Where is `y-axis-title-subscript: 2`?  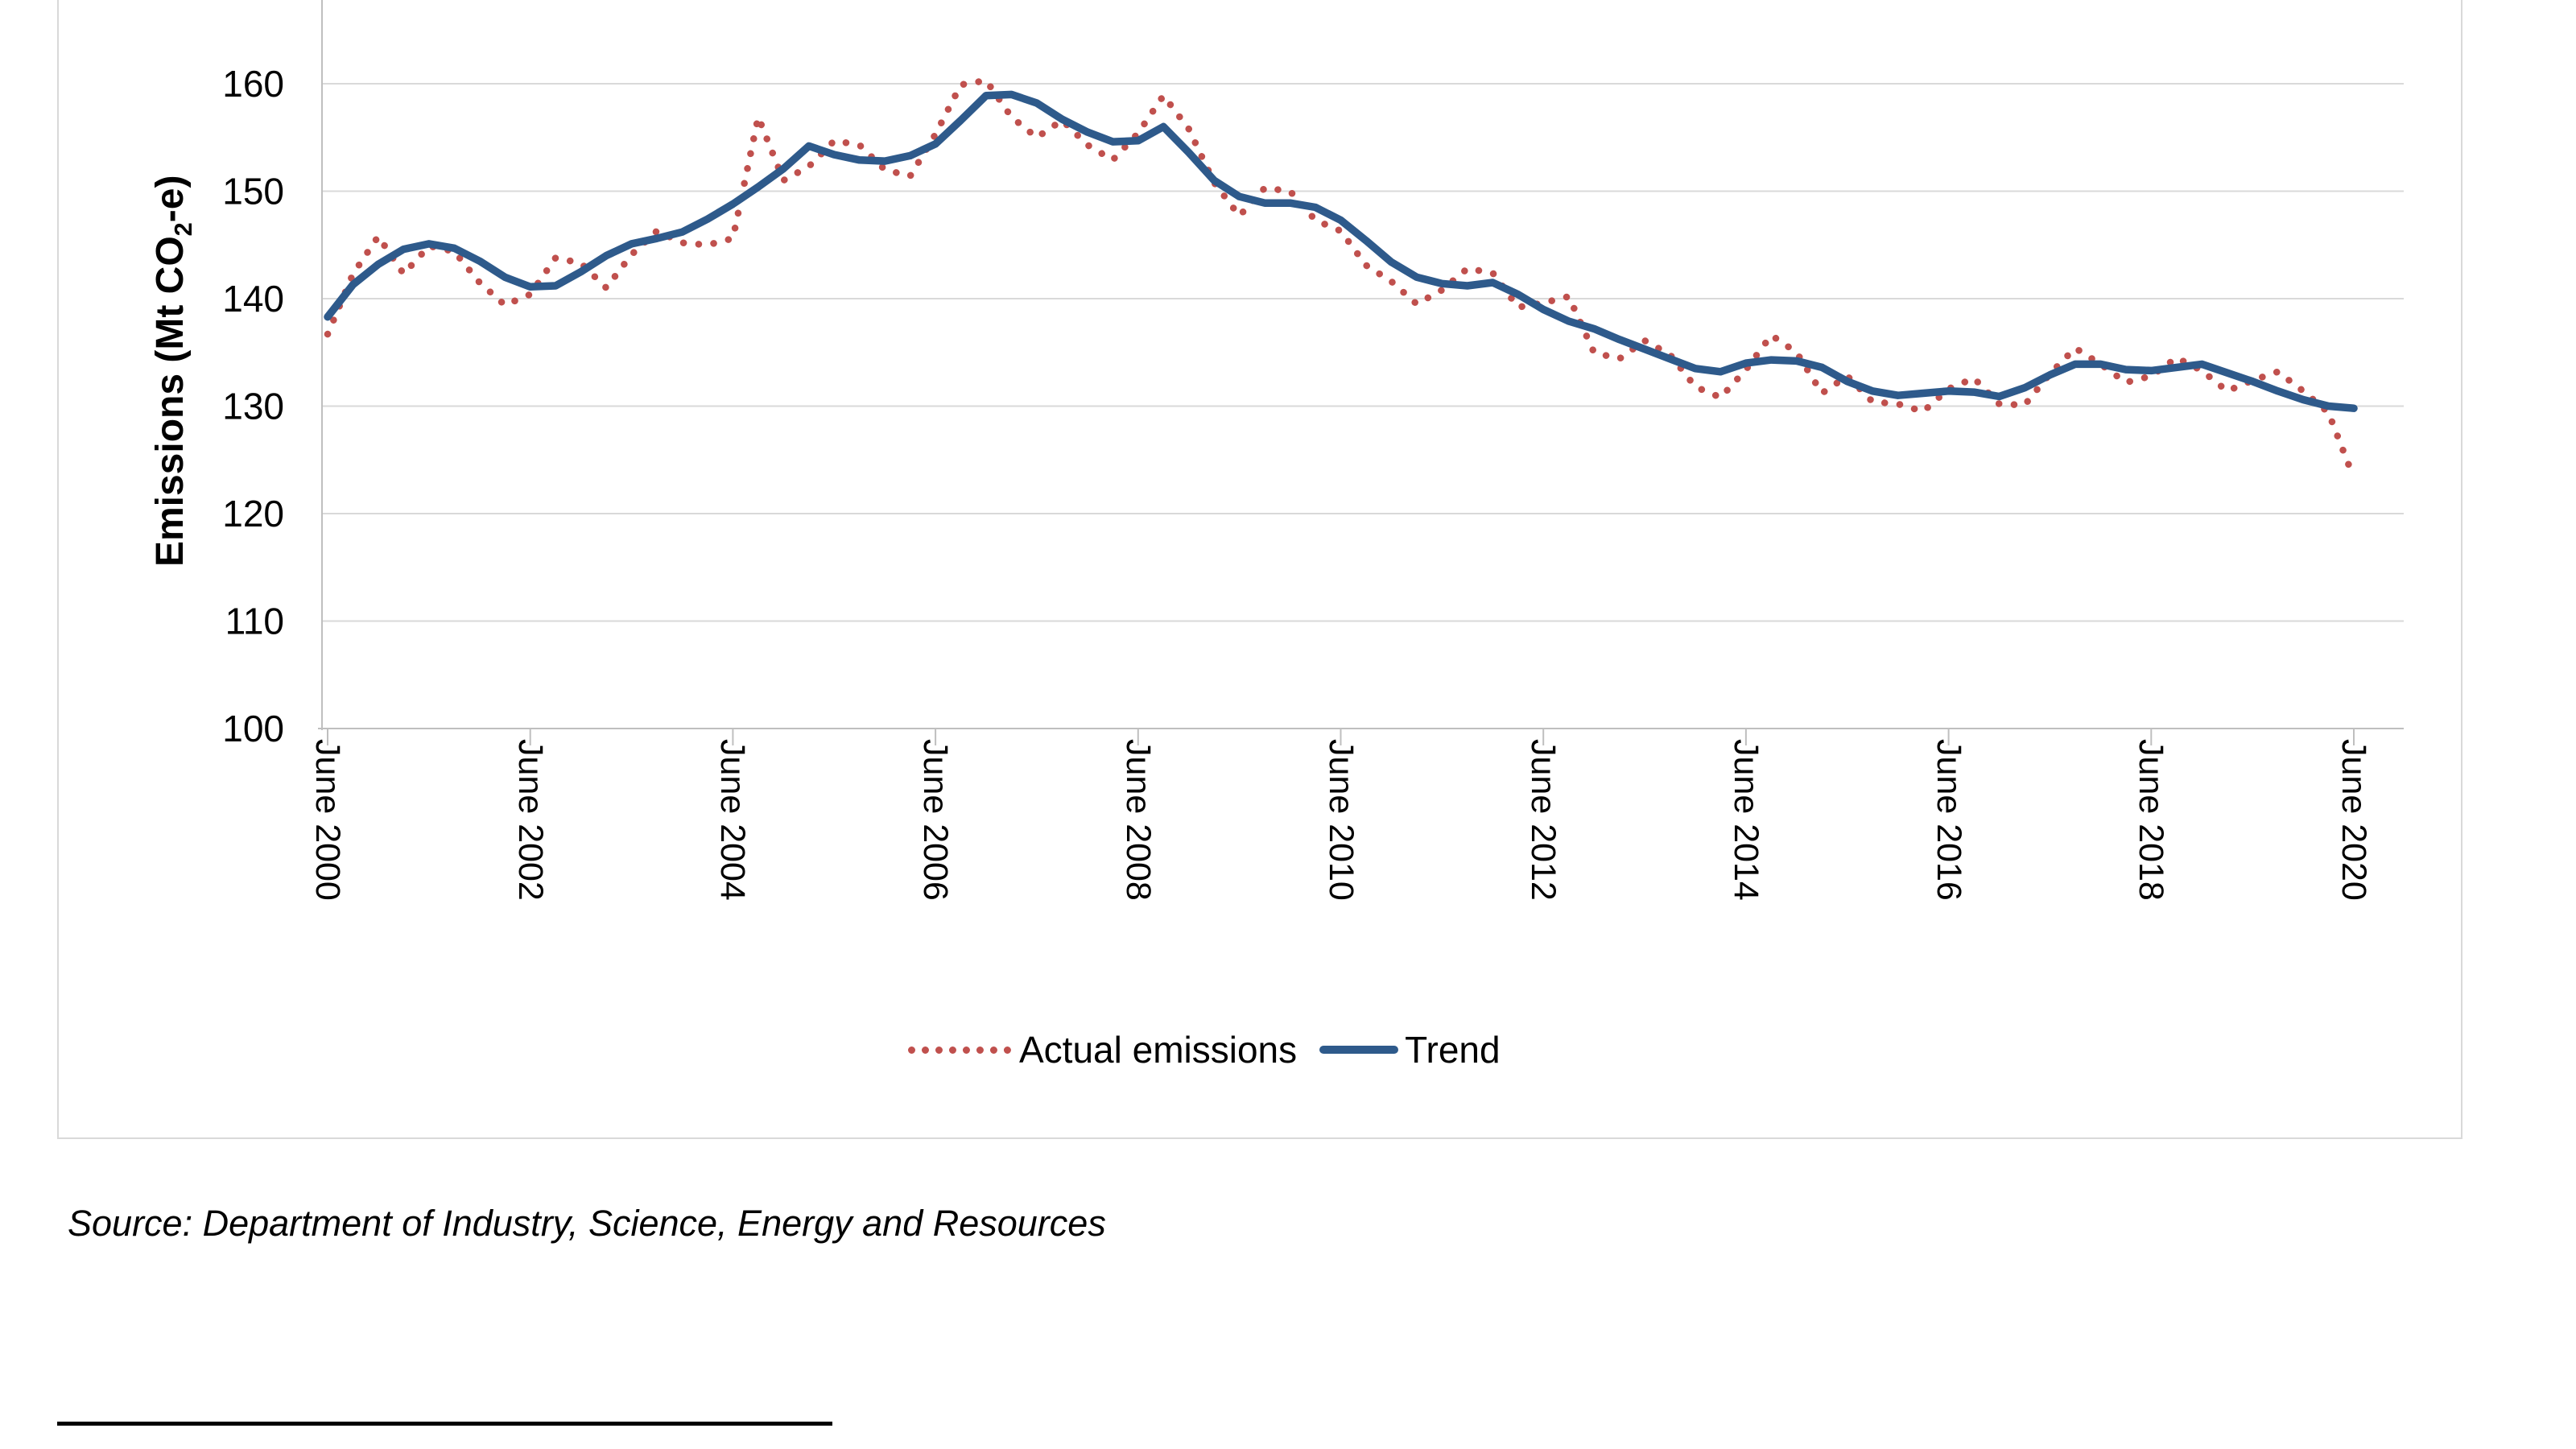 y-axis-title-subscript: 2 is located at coordinates (182, 229).